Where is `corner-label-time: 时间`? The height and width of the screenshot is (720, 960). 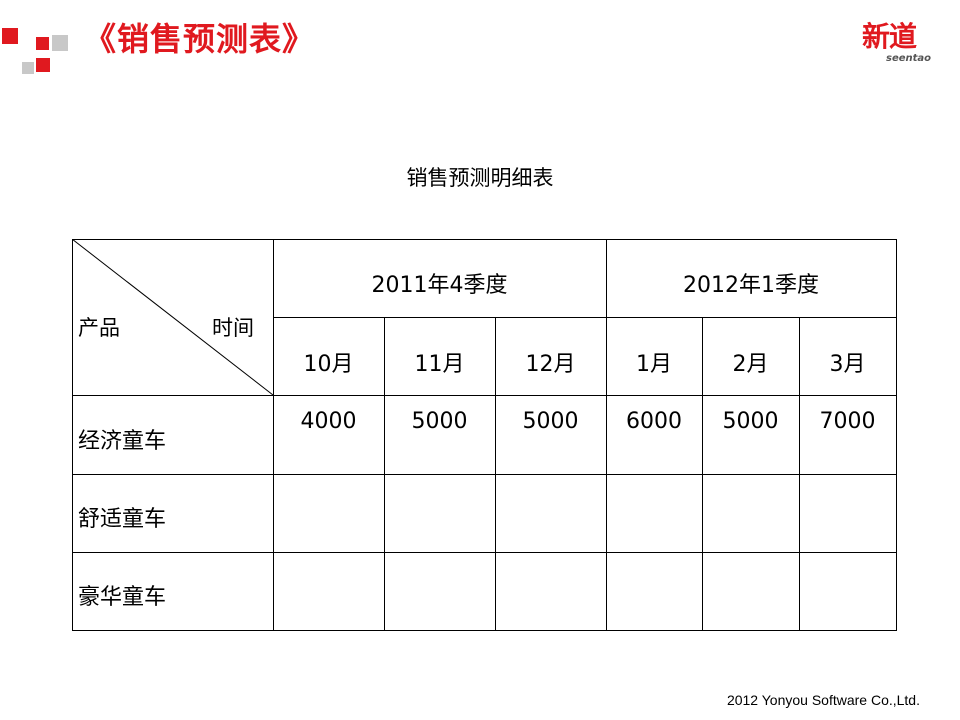
corner-label-time: 时间 is located at coordinates (233, 328).